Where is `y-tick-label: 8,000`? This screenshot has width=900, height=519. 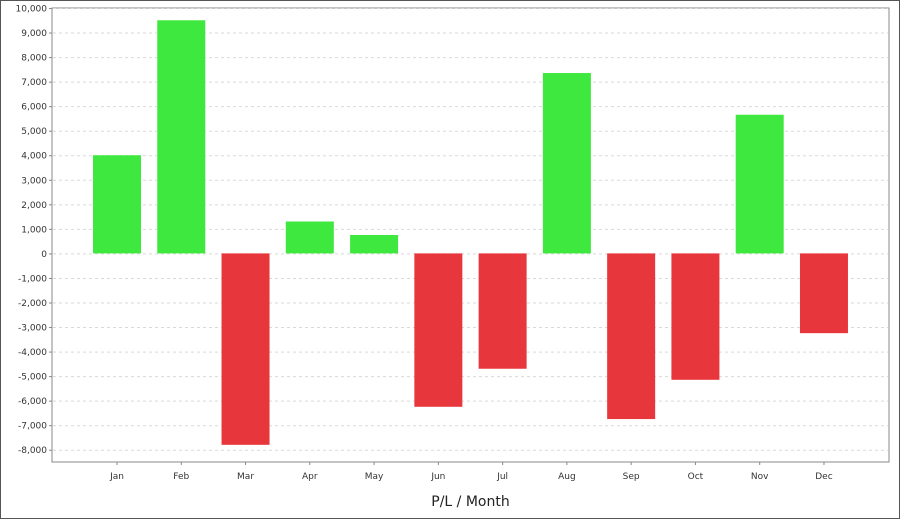 y-tick-label: 8,000 is located at coordinates (34, 59).